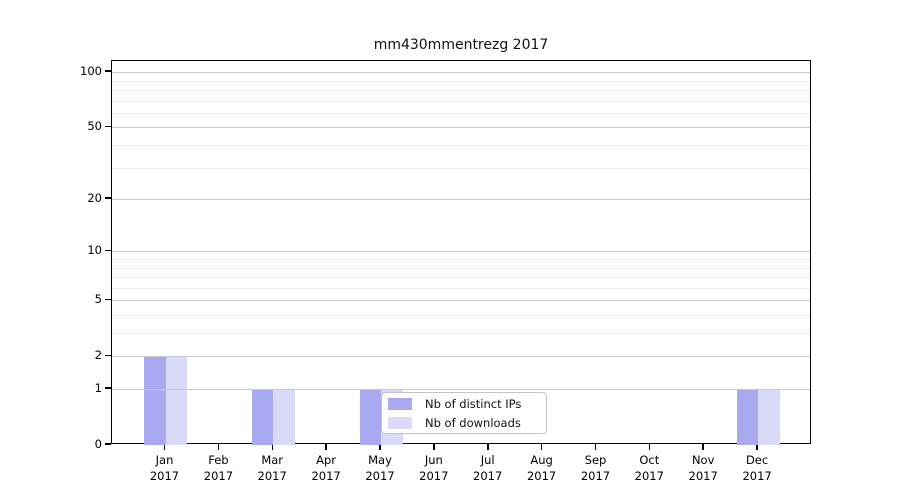 The image size is (900, 500). I want to click on legend-entry-downloads: Nb of downloads, so click(464, 422).